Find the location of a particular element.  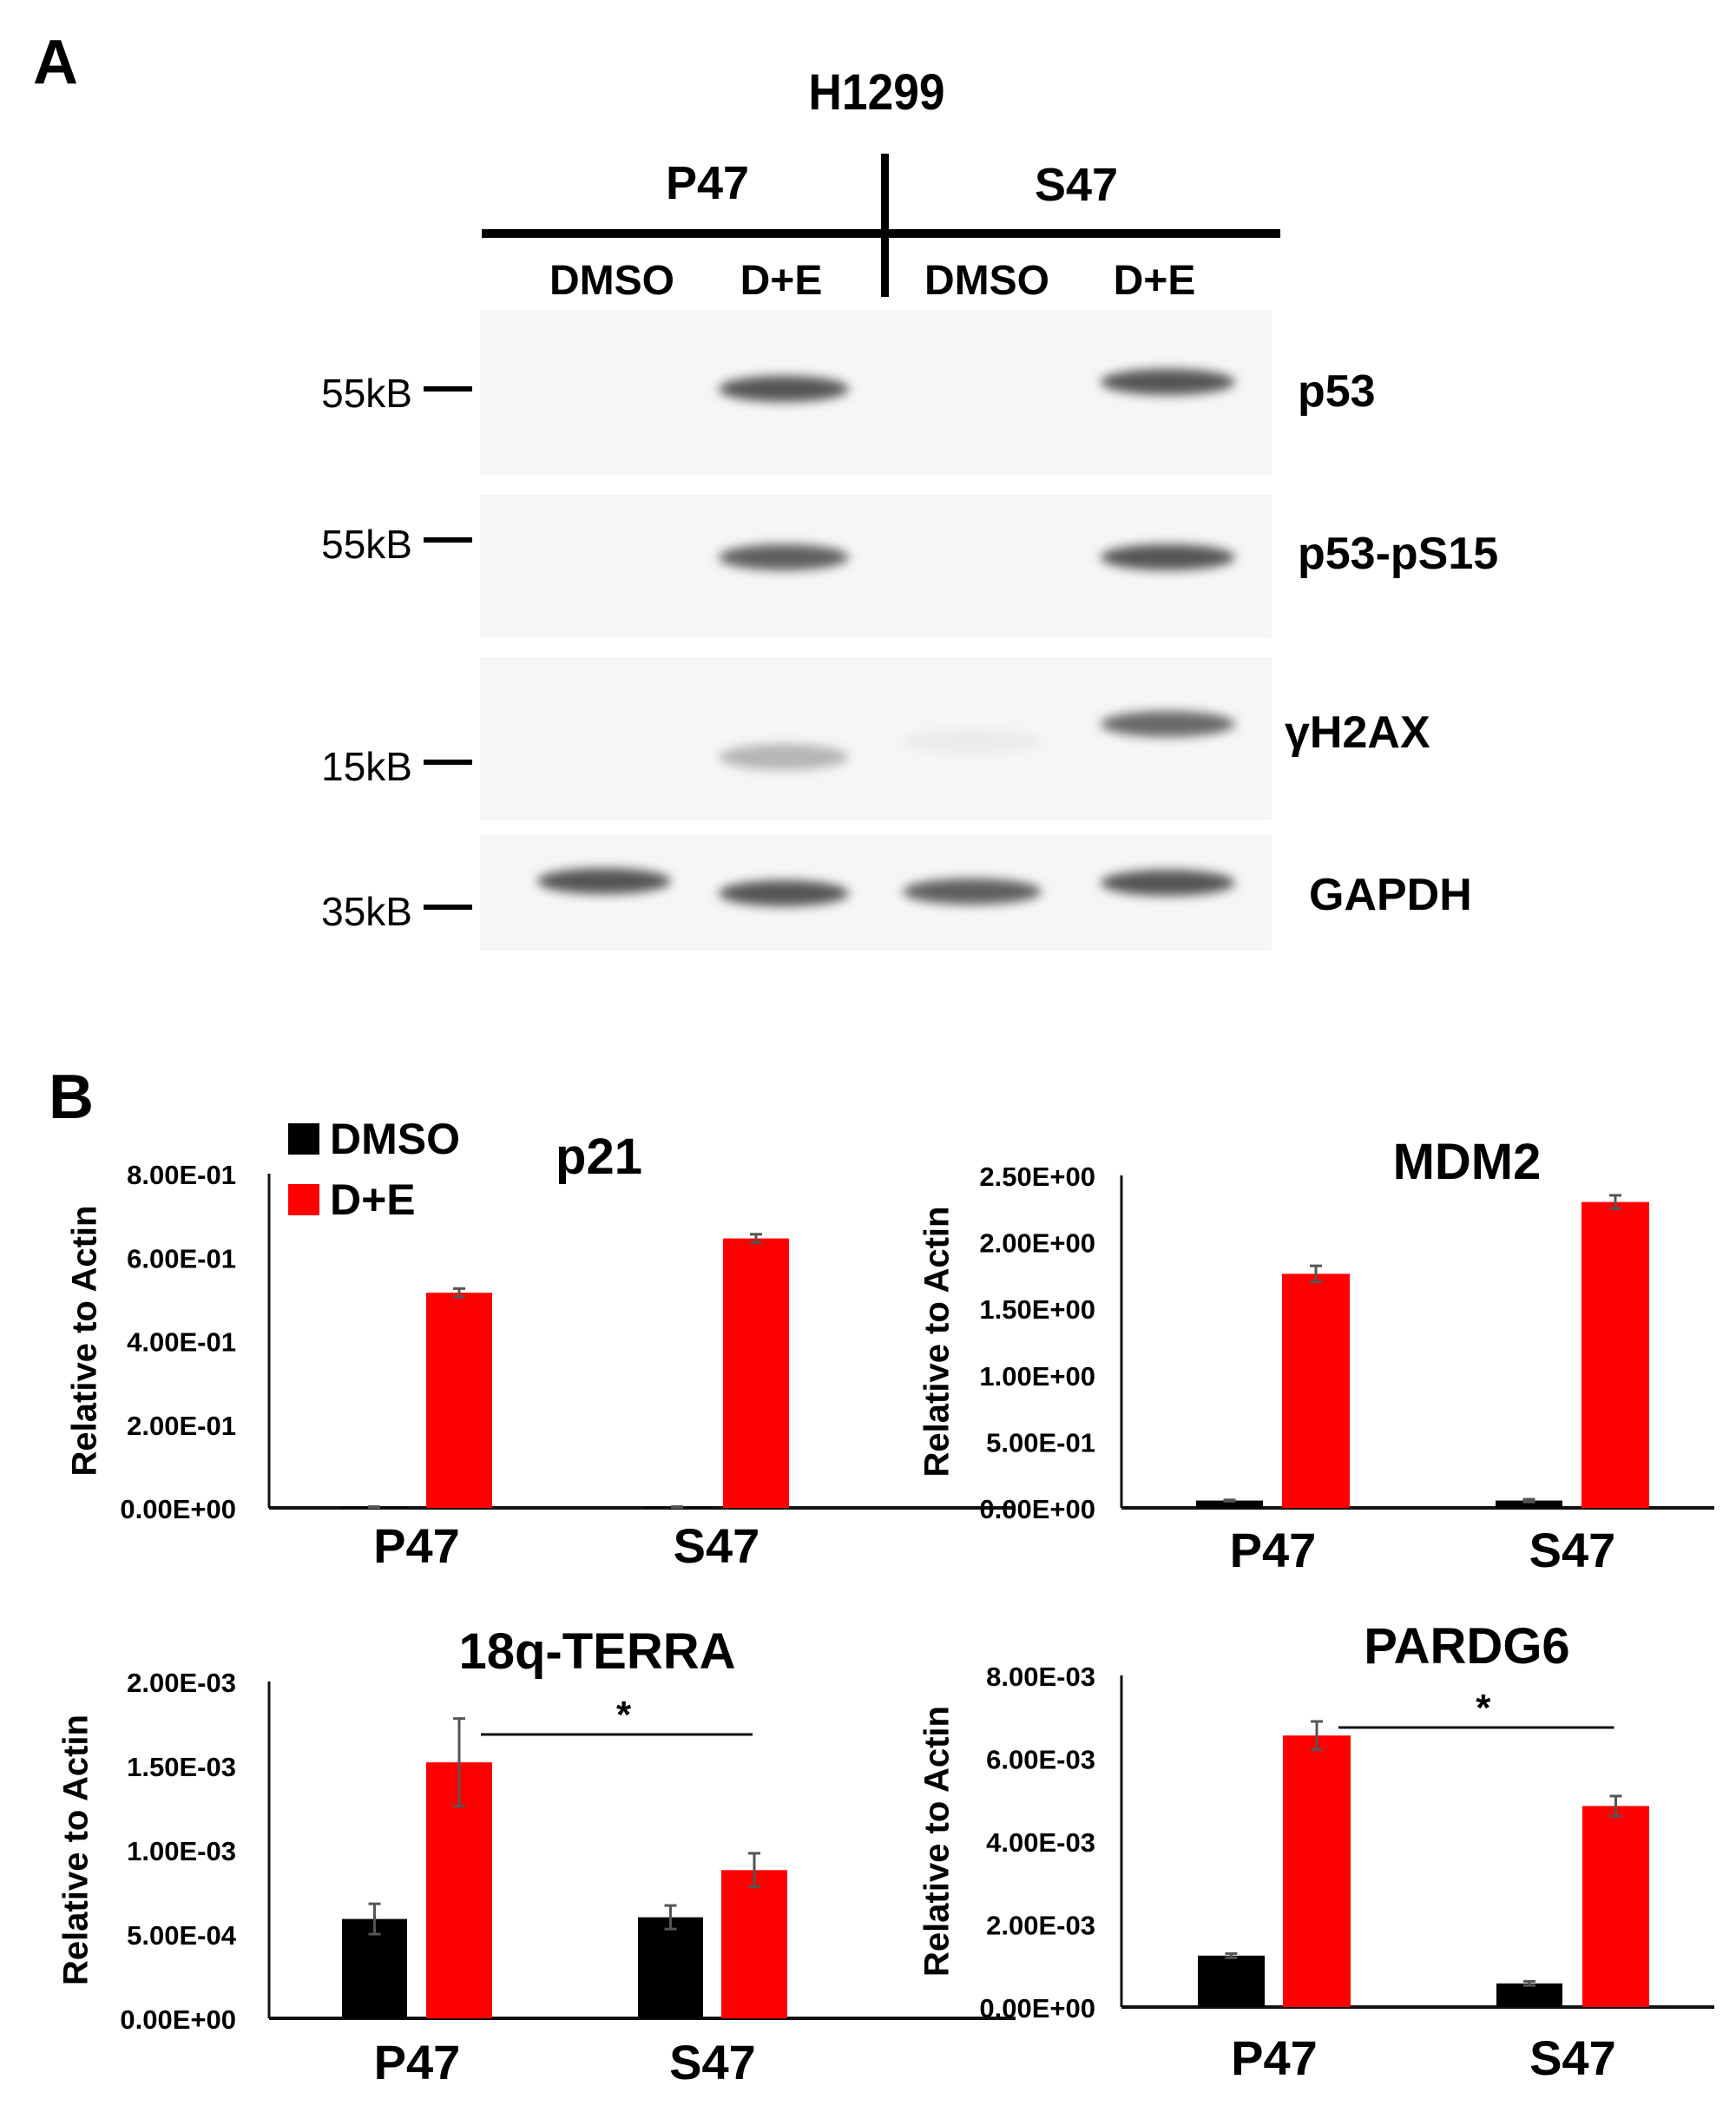

chart-title: p21 is located at coordinates (599, 1157).